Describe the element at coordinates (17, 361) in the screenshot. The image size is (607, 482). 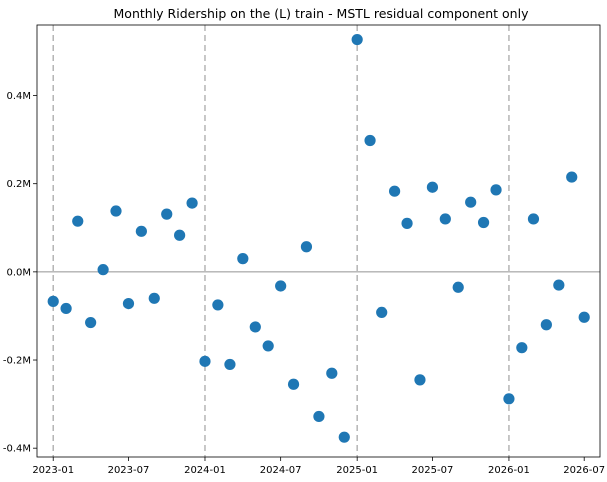
I see `y-tick-label: -0.2M` at that location.